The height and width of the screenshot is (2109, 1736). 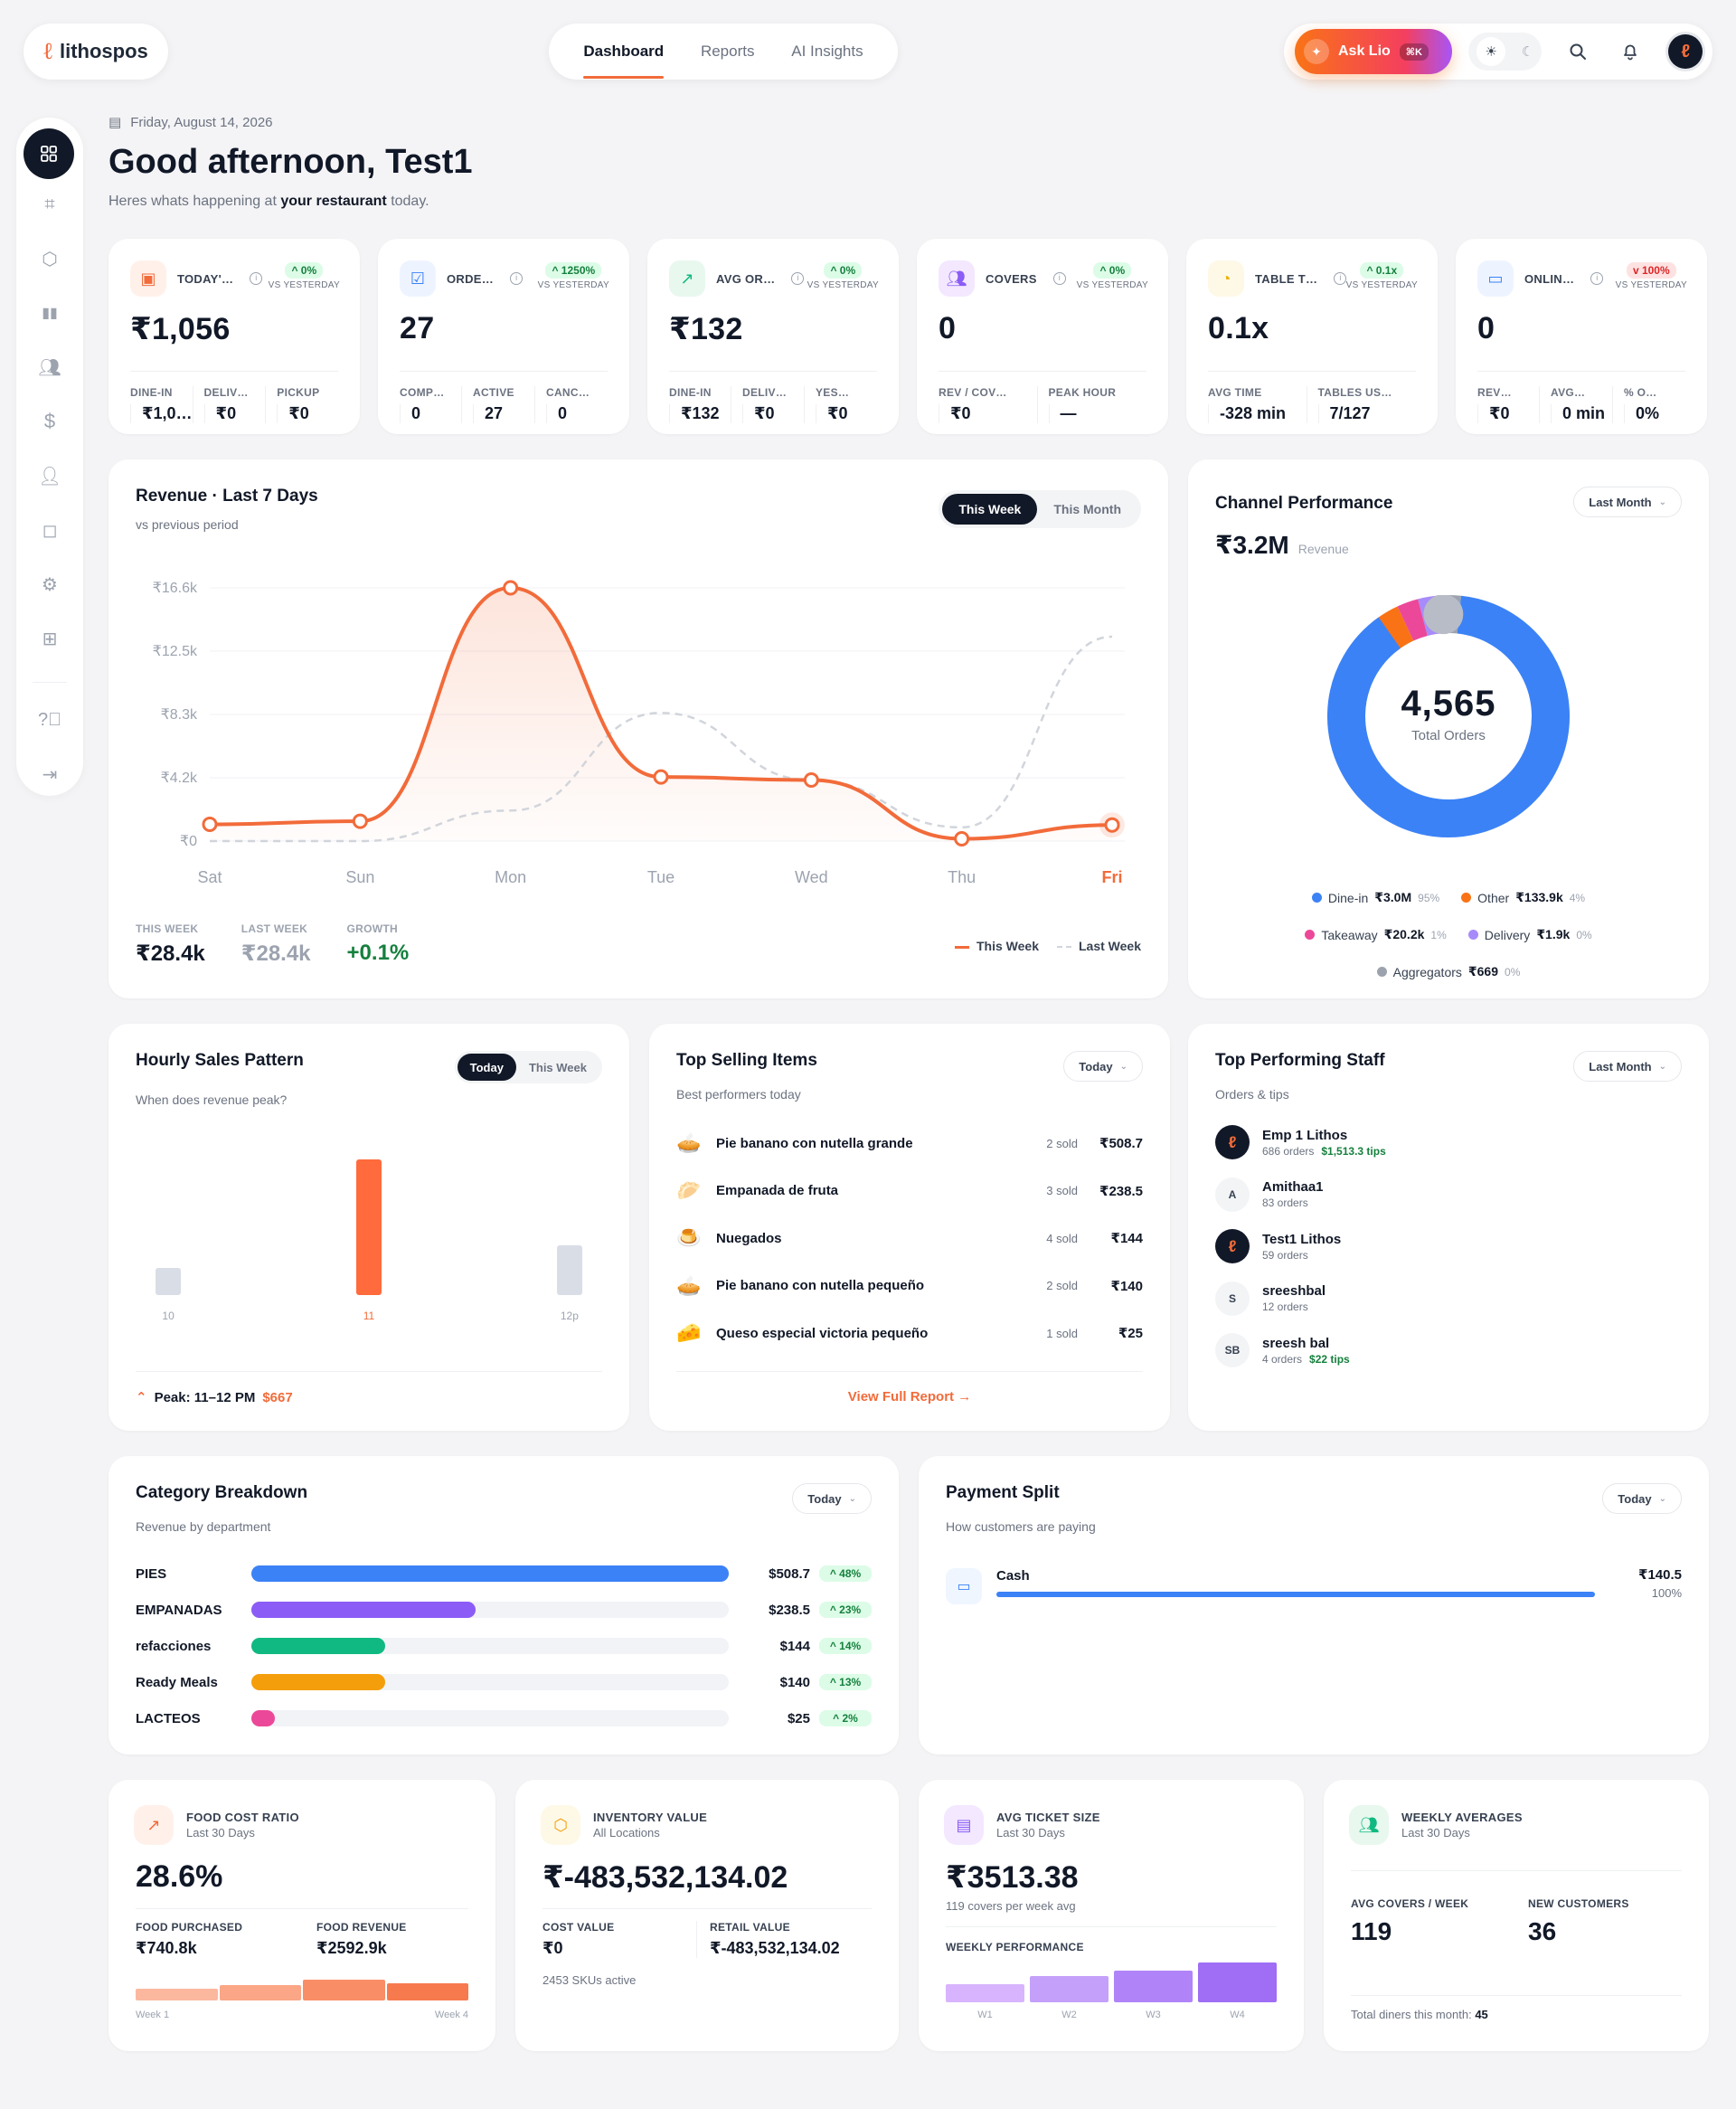 I want to click on wallet-icon: ▣, so click(x=148, y=278).